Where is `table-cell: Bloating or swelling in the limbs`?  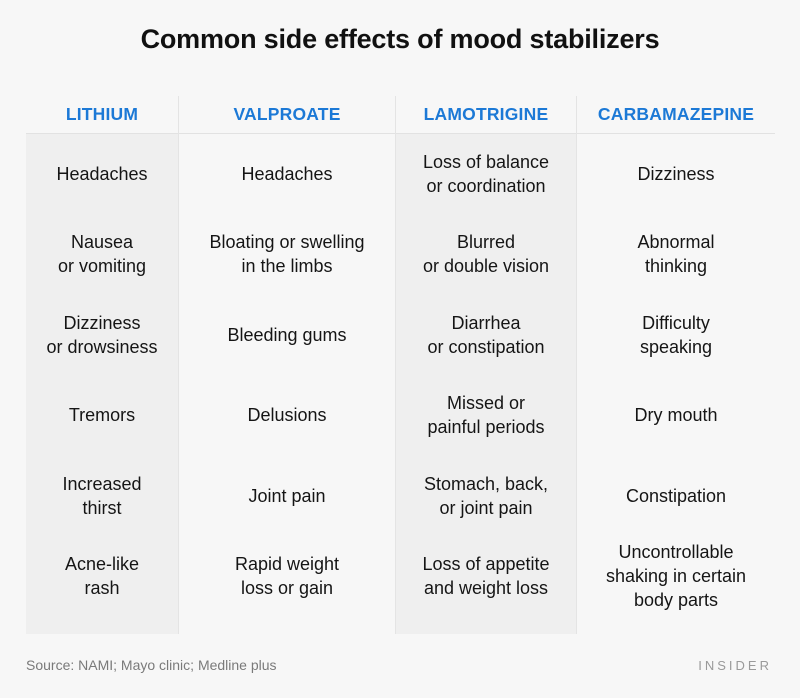 table-cell: Bloating or swelling in the limbs is located at coordinates (287, 254).